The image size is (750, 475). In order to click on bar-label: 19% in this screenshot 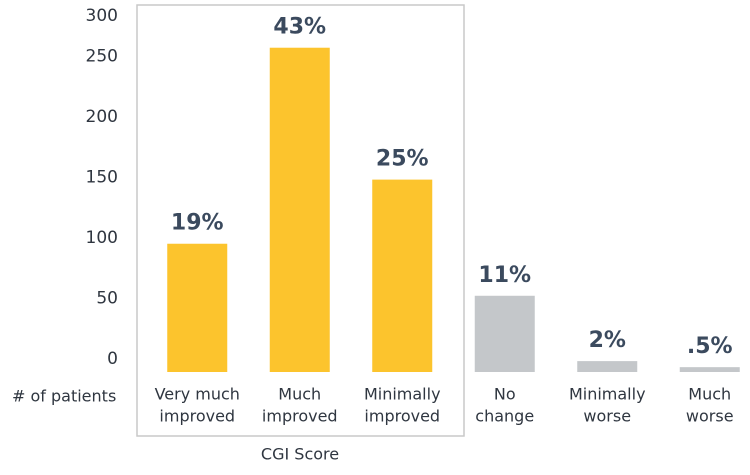, I will do `click(197, 223)`.